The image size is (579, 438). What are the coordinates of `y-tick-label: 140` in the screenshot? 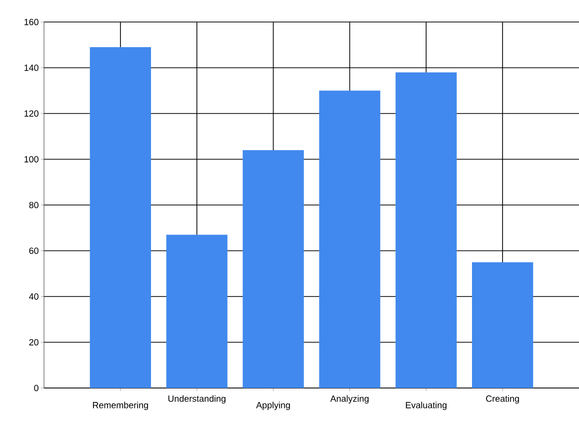 It's located at (31, 67).